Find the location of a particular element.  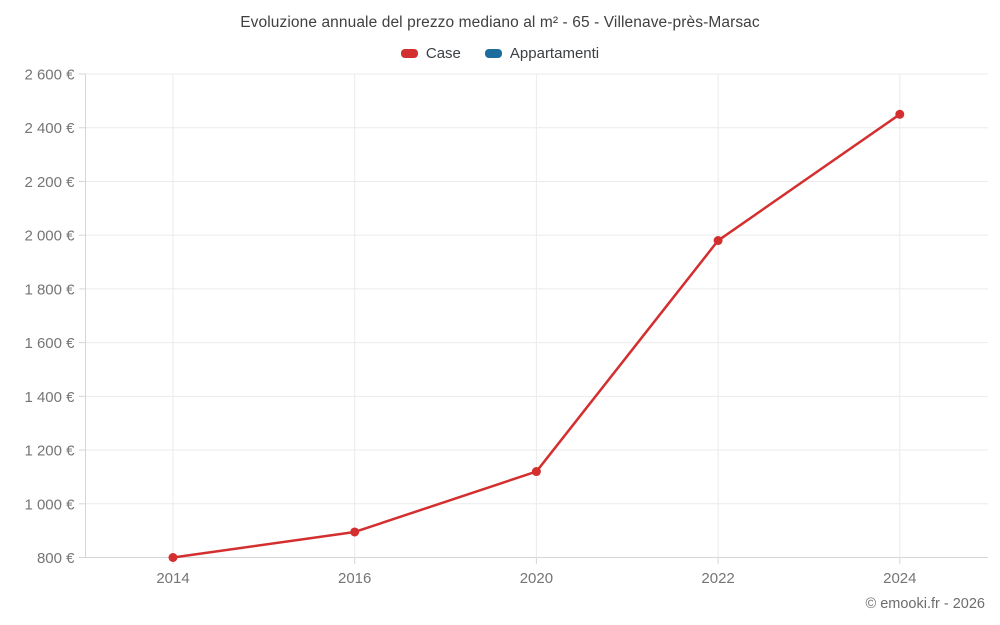

y-axis-label: 1 200 € is located at coordinates (49, 451).